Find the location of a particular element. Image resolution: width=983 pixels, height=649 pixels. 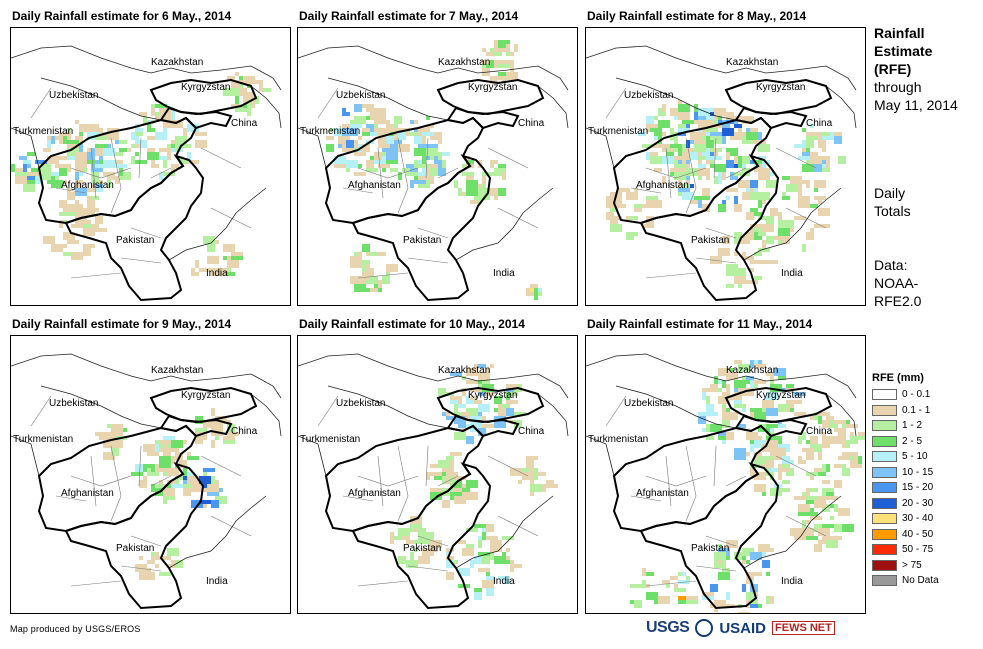

legend-label: 50 - 75 is located at coordinates (918, 550).